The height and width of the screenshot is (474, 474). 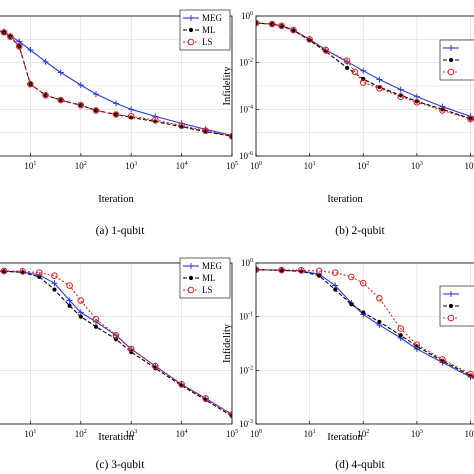 I want to click on y-tick-label: 10-2, so click(x=246, y=63).